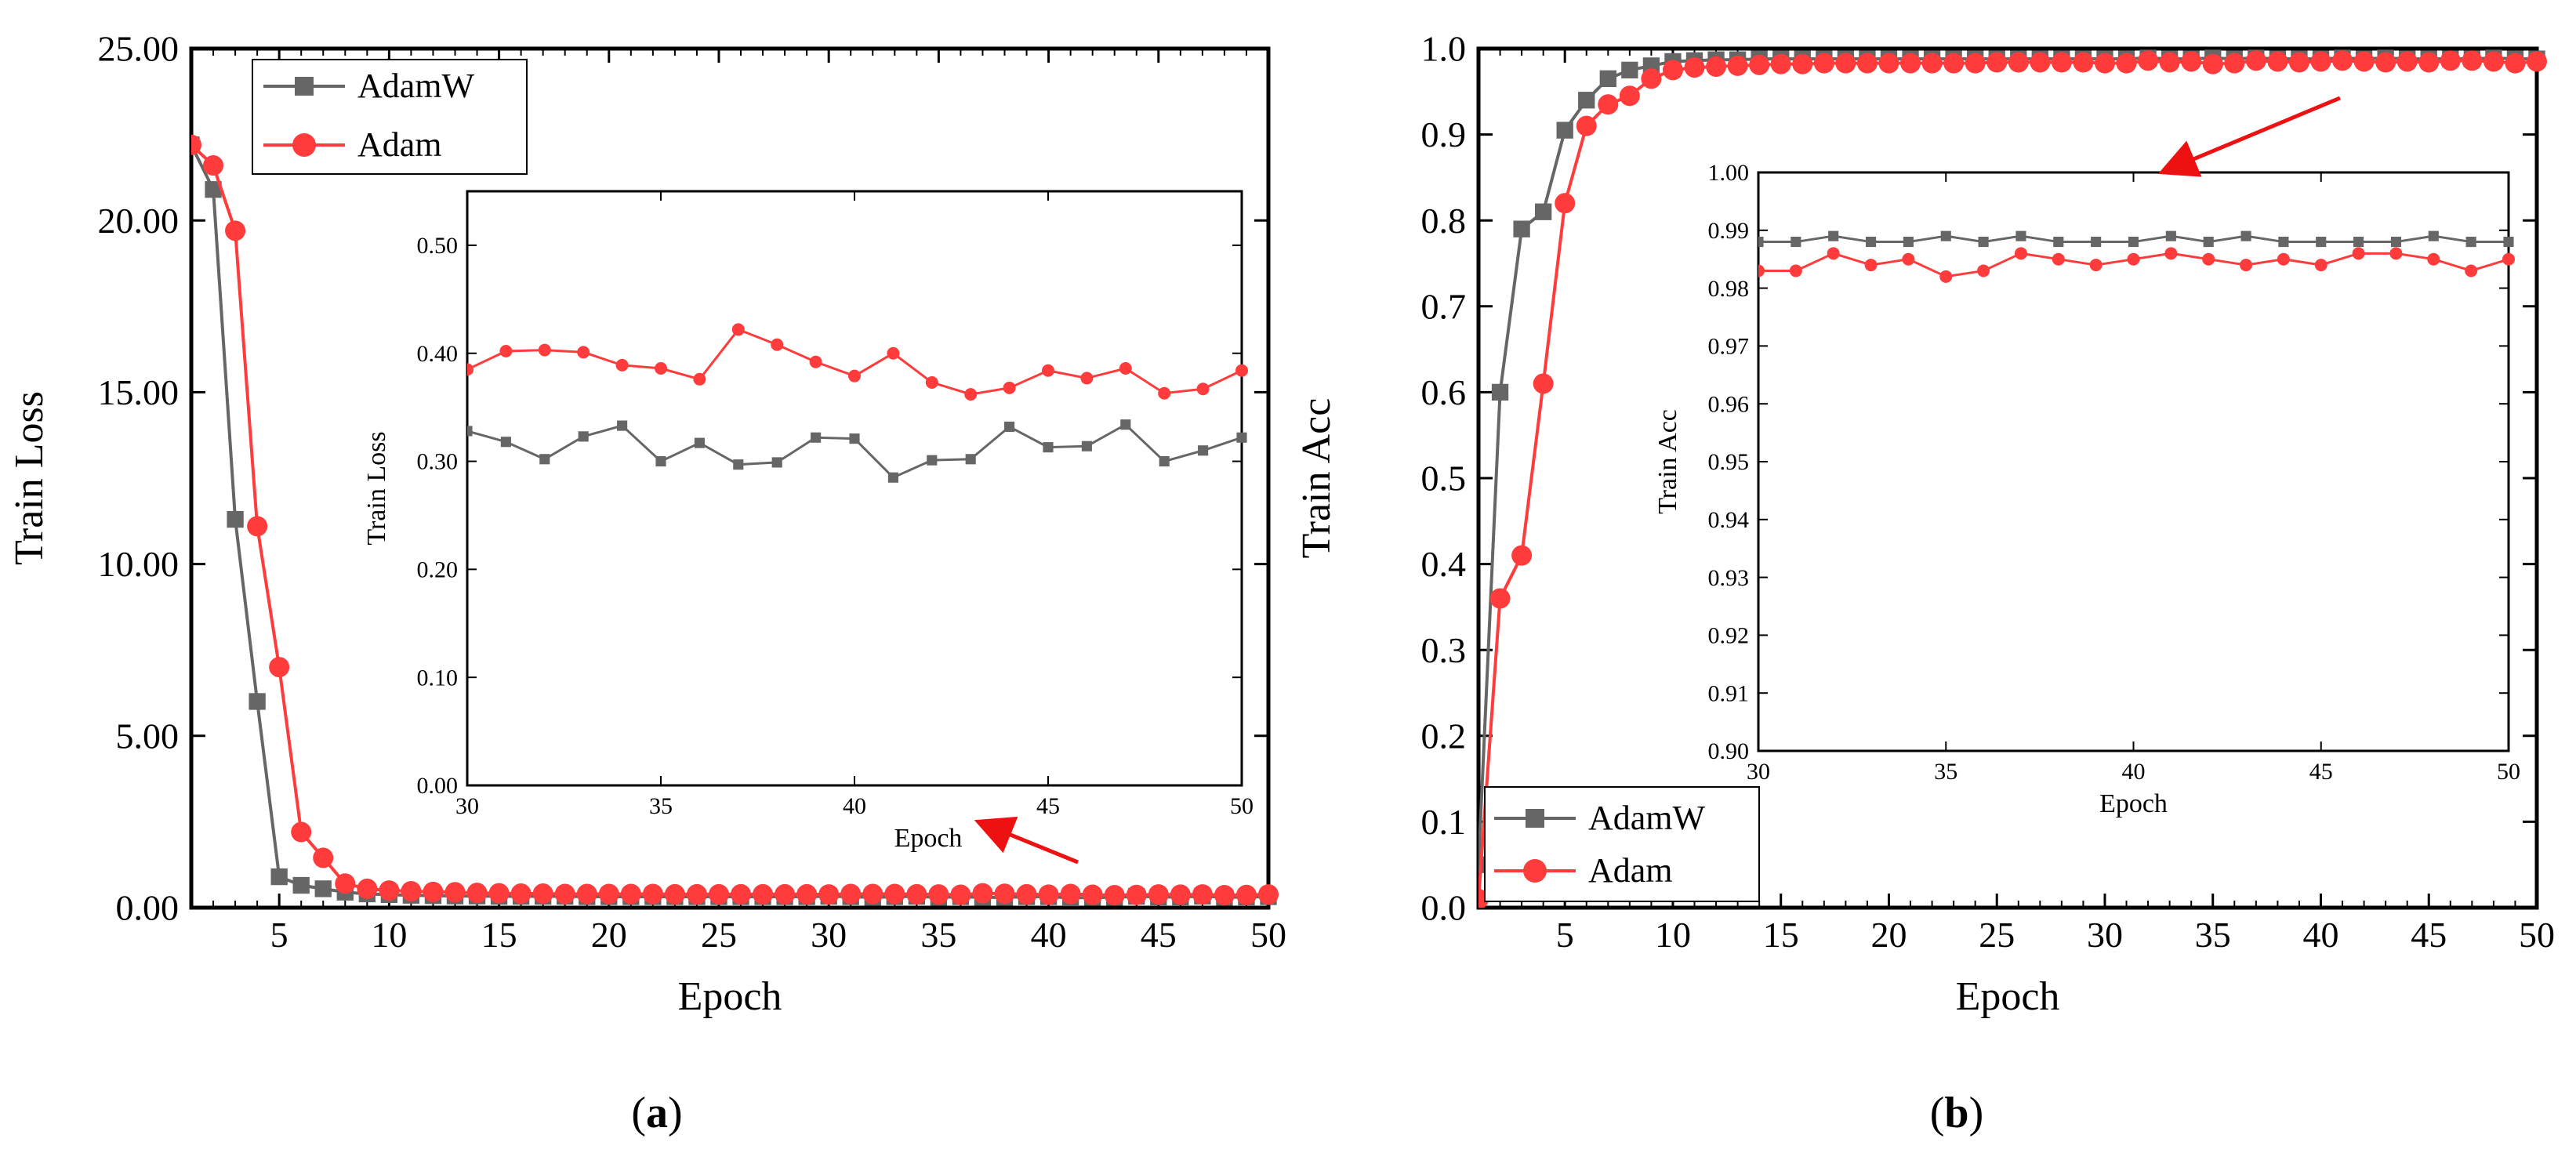  What do you see at coordinates (719, 935) in the screenshot?
I see `loss-main-x-tick-label: 25` at bounding box center [719, 935].